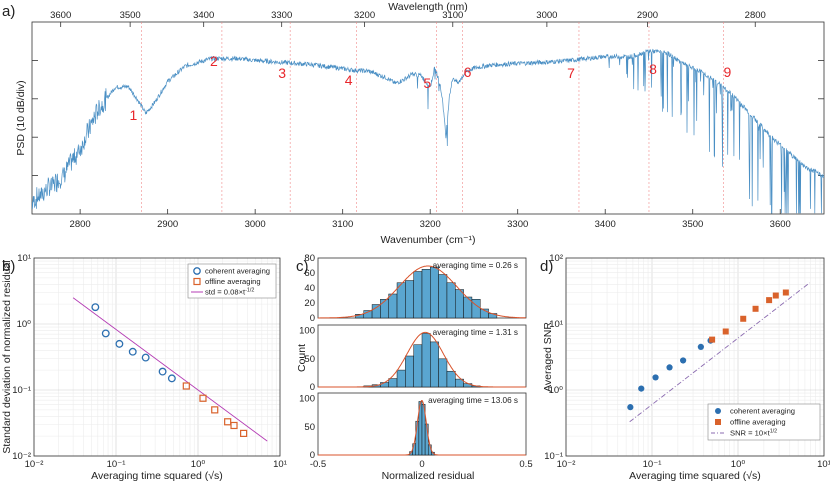  What do you see at coordinates (653, 69) in the screenshot?
I see `a-marker-label-8: 8` at bounding box center [653, 69].